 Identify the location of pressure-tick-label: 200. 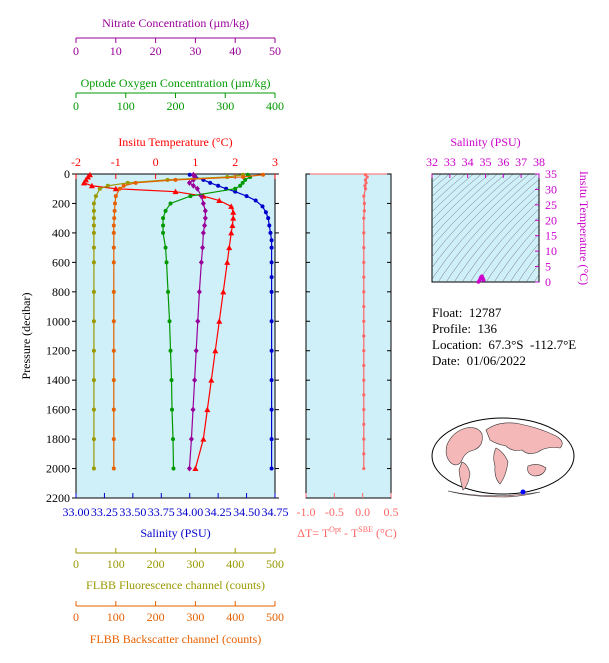
(61, 203).